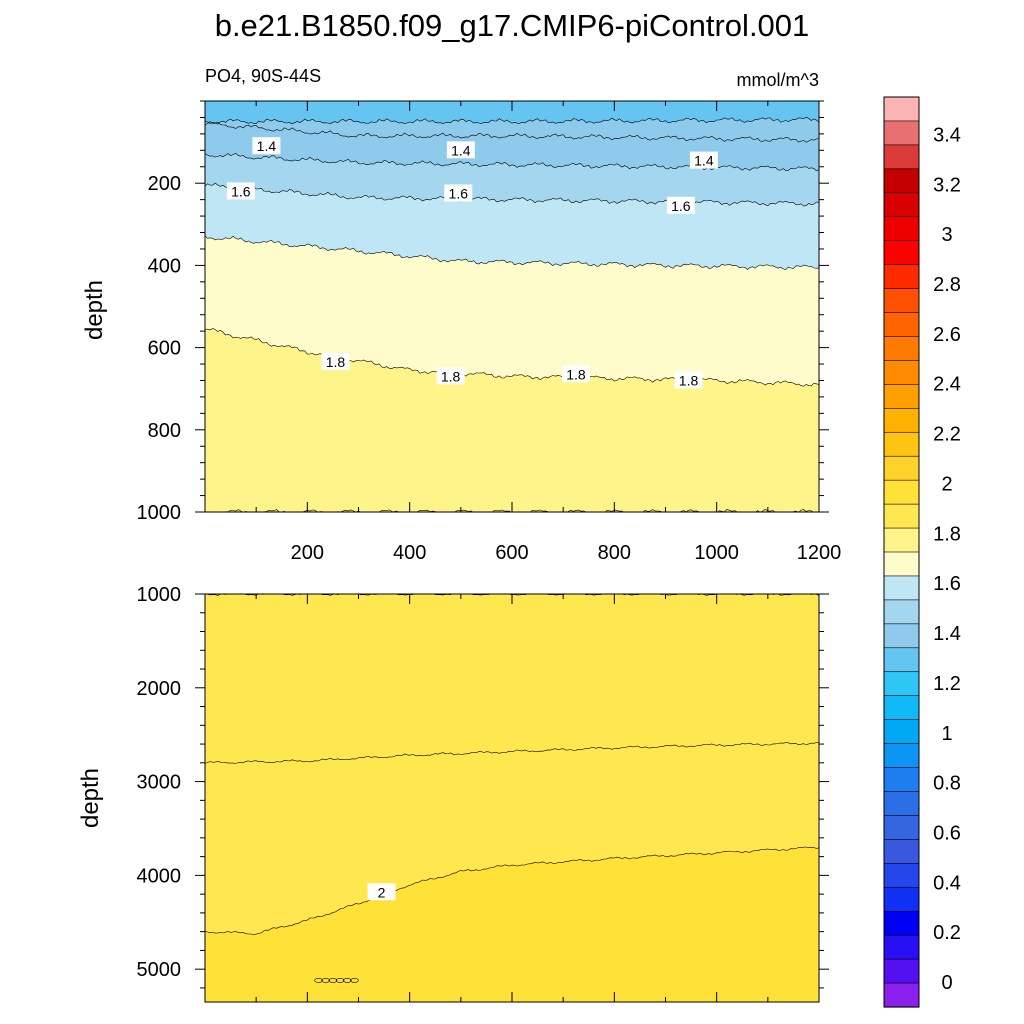 This screenshot has width=1024, height=1024. Describe the element at coordinates (512, 120) in the screenshot. I see `upper-contour-1.4` at that location.